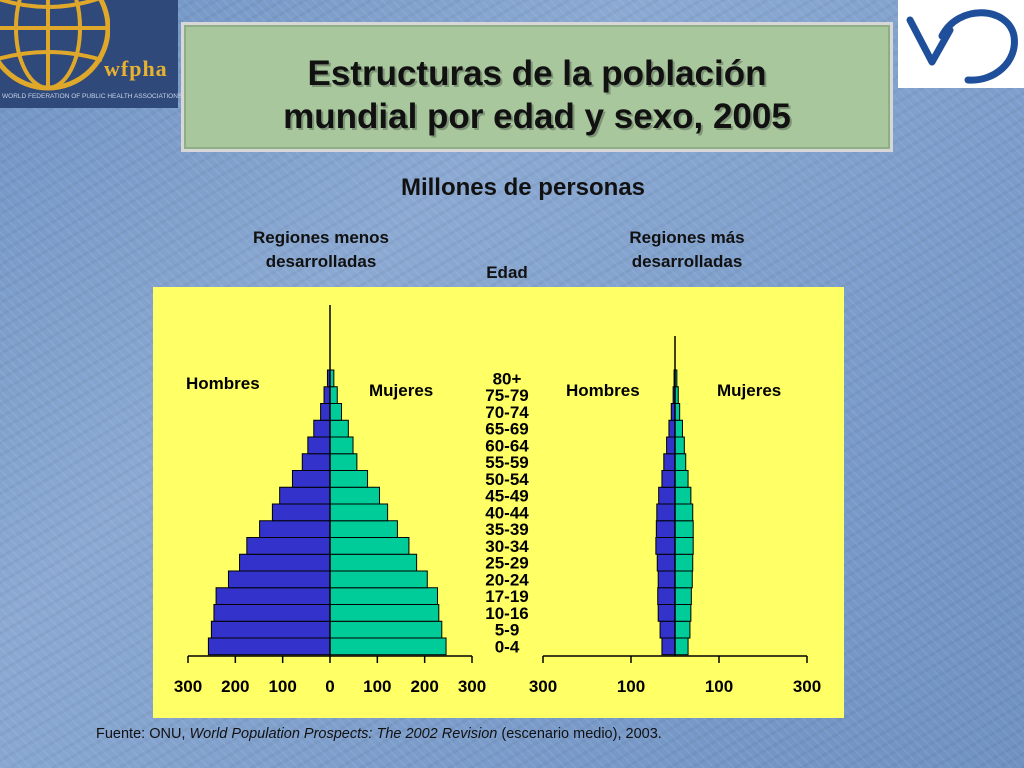 The width and height of the screenshot is (1024, 768). Describe the element at coordinates (506, 462) in the screenshot. I see `age-group-label: 55-59` at that location.